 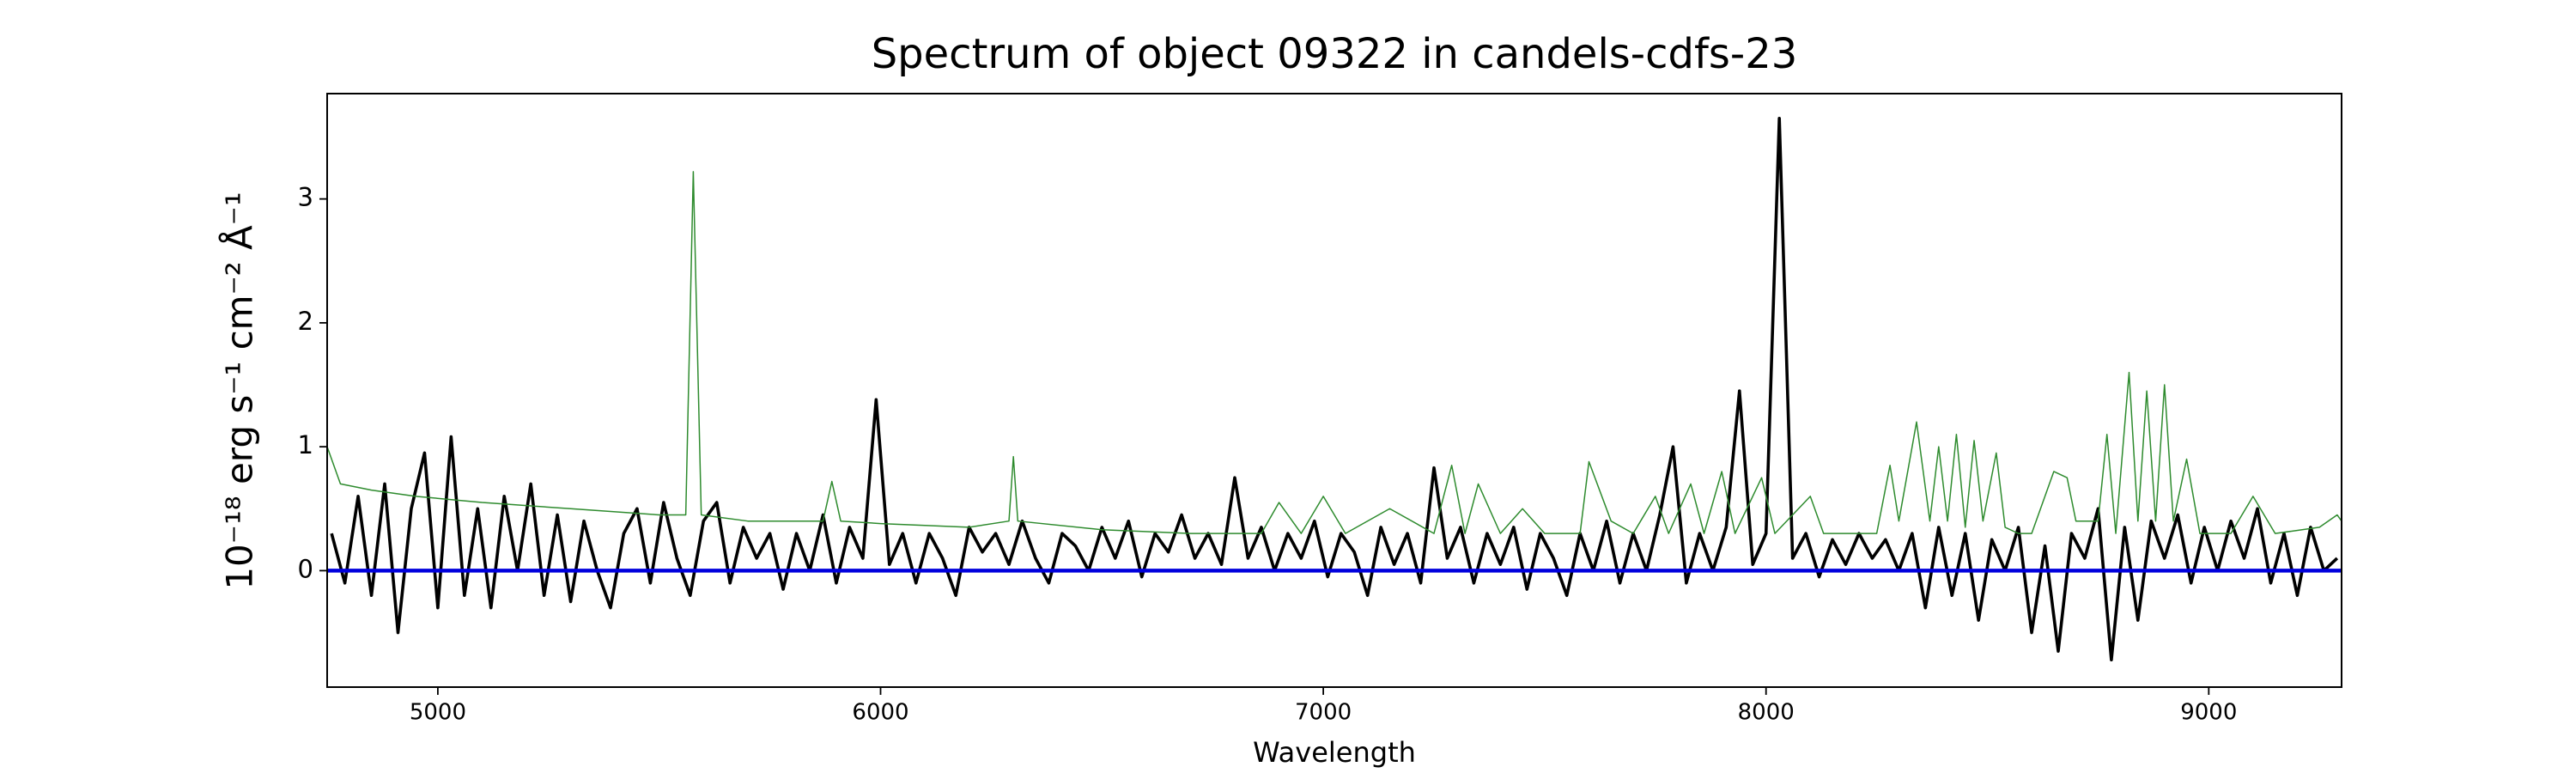 I want to click on x-axis-label: Wavelength, so click(x=1334, y=752).